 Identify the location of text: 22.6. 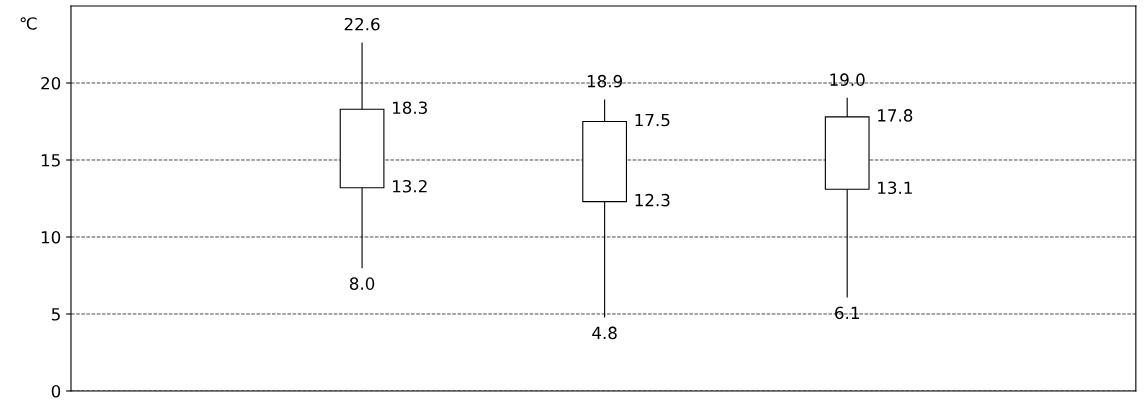
(362, 24).